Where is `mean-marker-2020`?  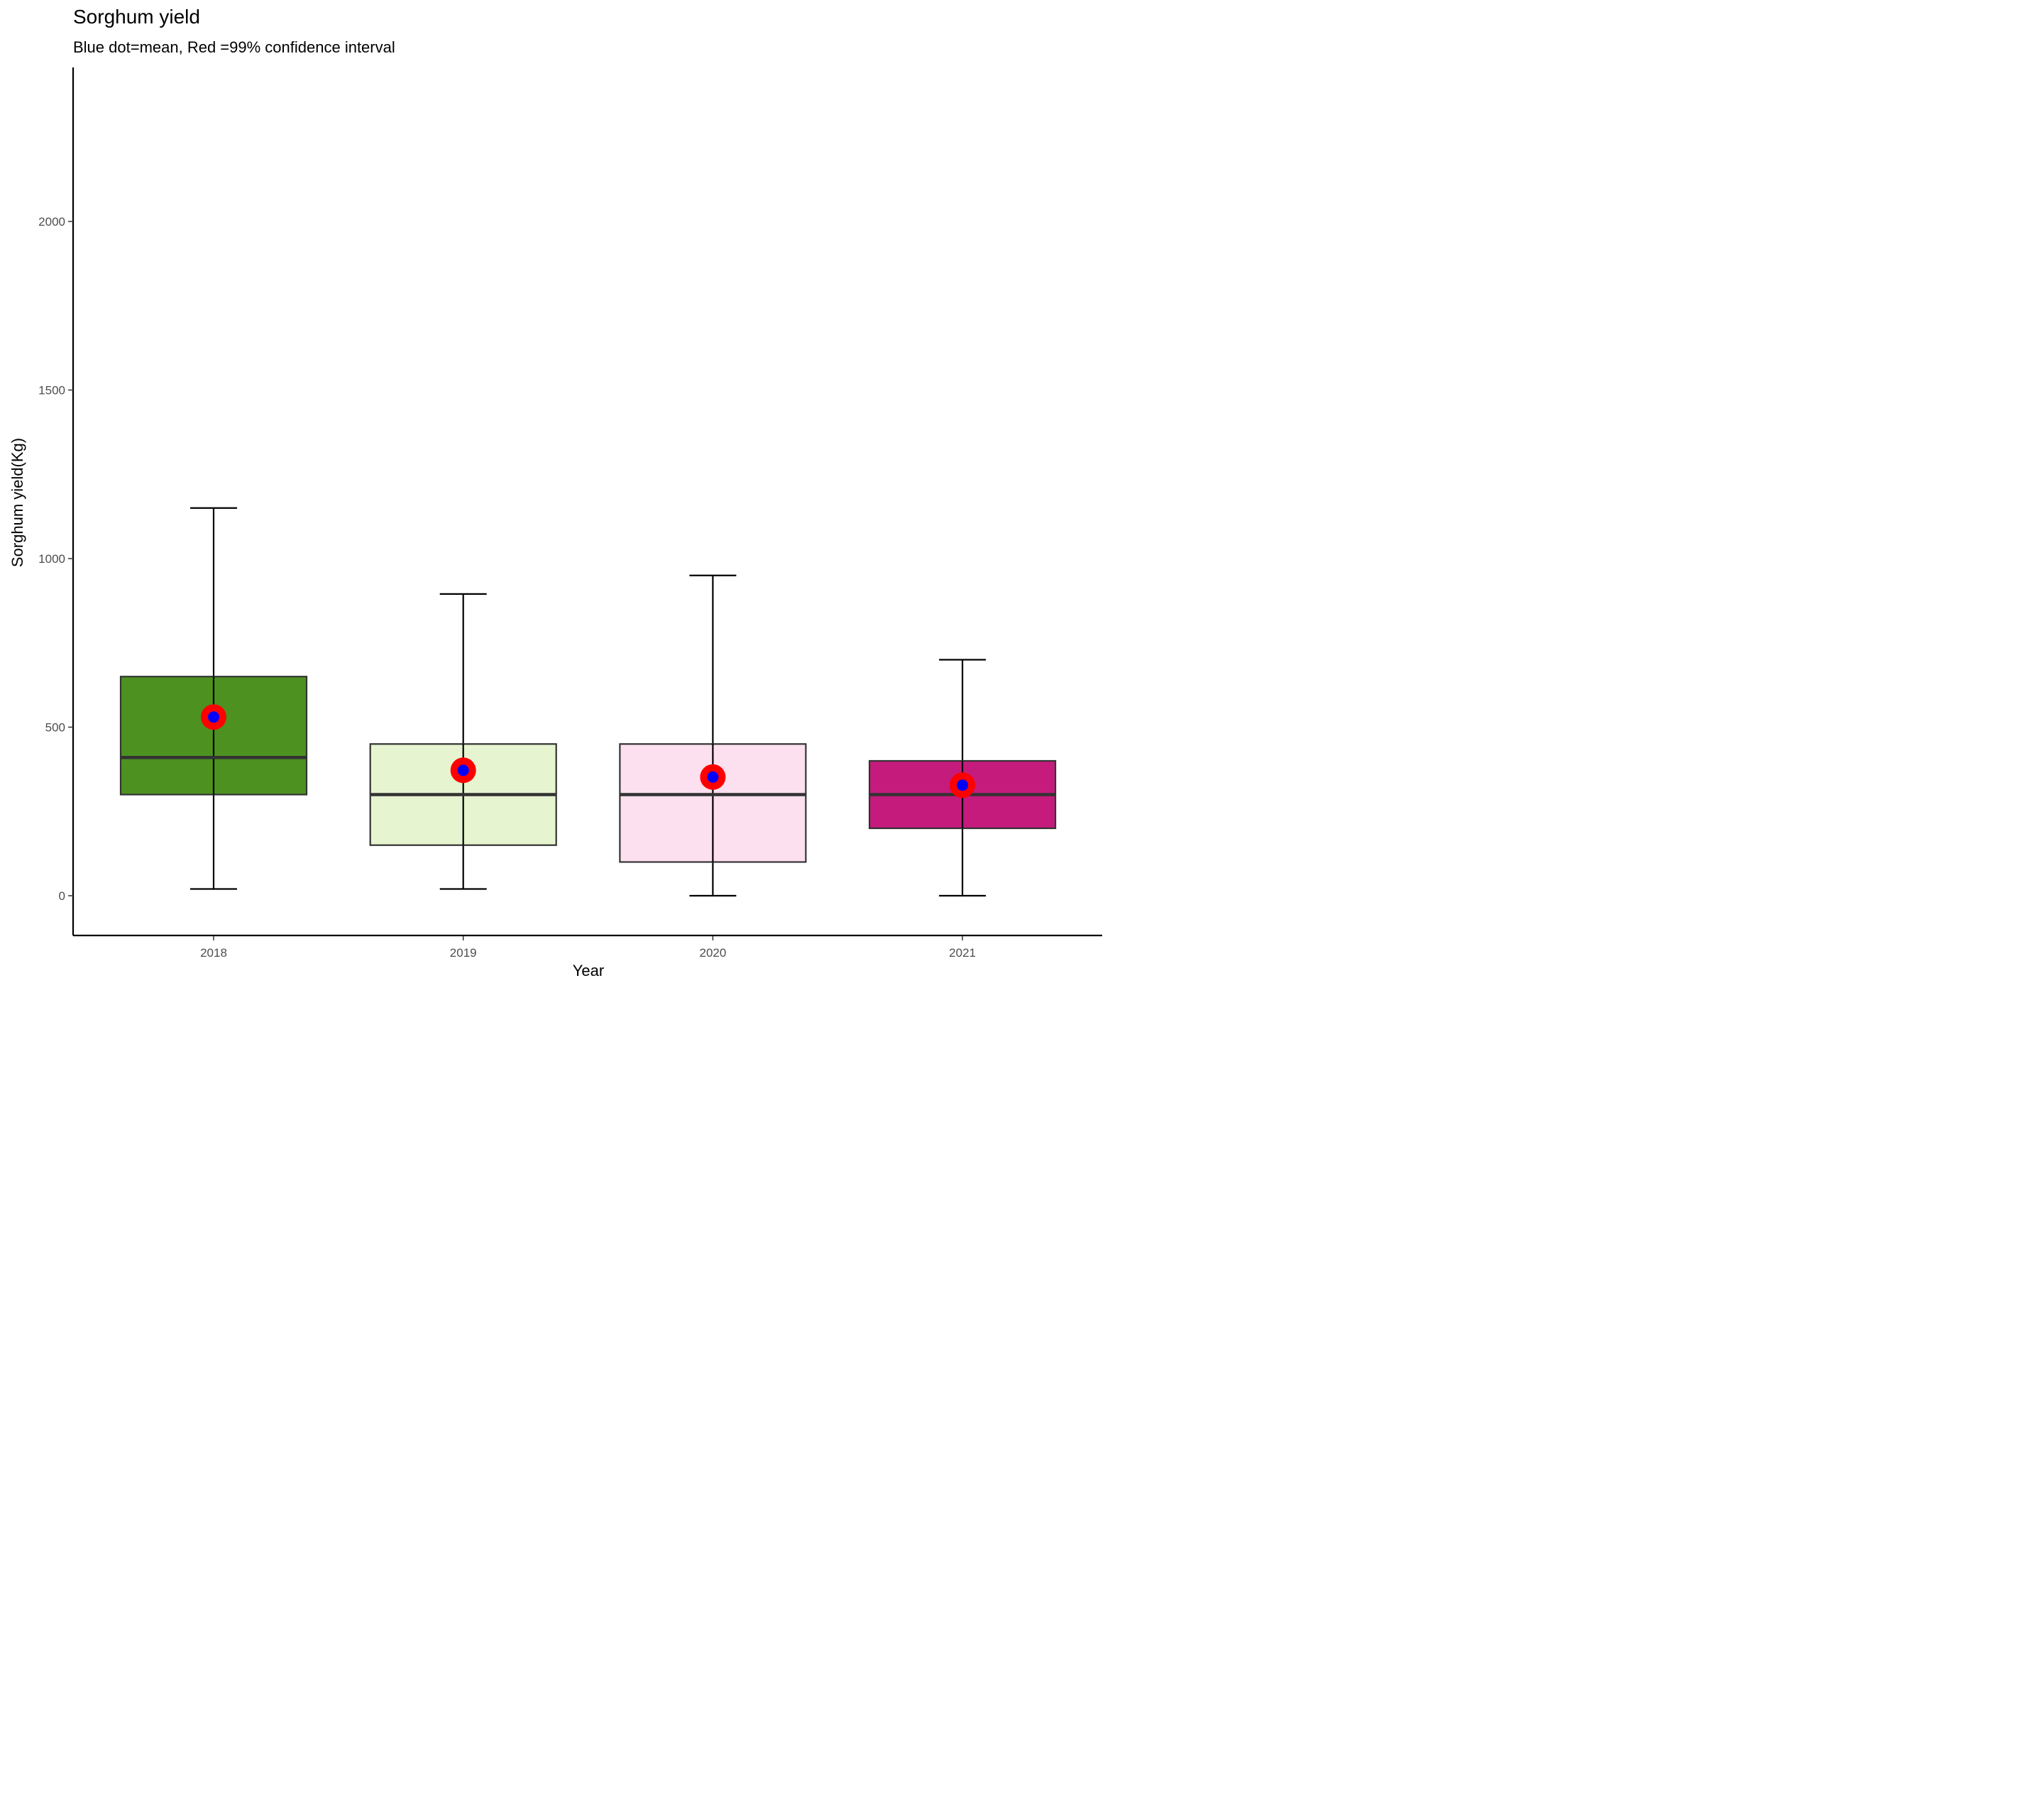 mean-marker-2020 is located at coordinates (713, 777).